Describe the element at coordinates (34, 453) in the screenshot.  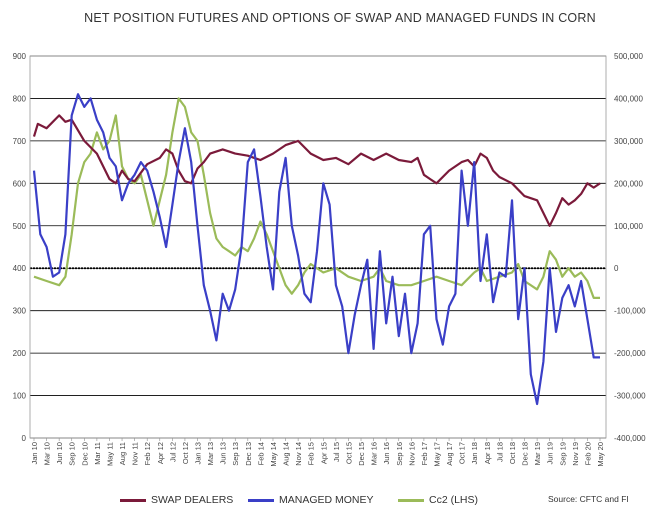
I see `x-tick-label-0: Jan 10` at that location.